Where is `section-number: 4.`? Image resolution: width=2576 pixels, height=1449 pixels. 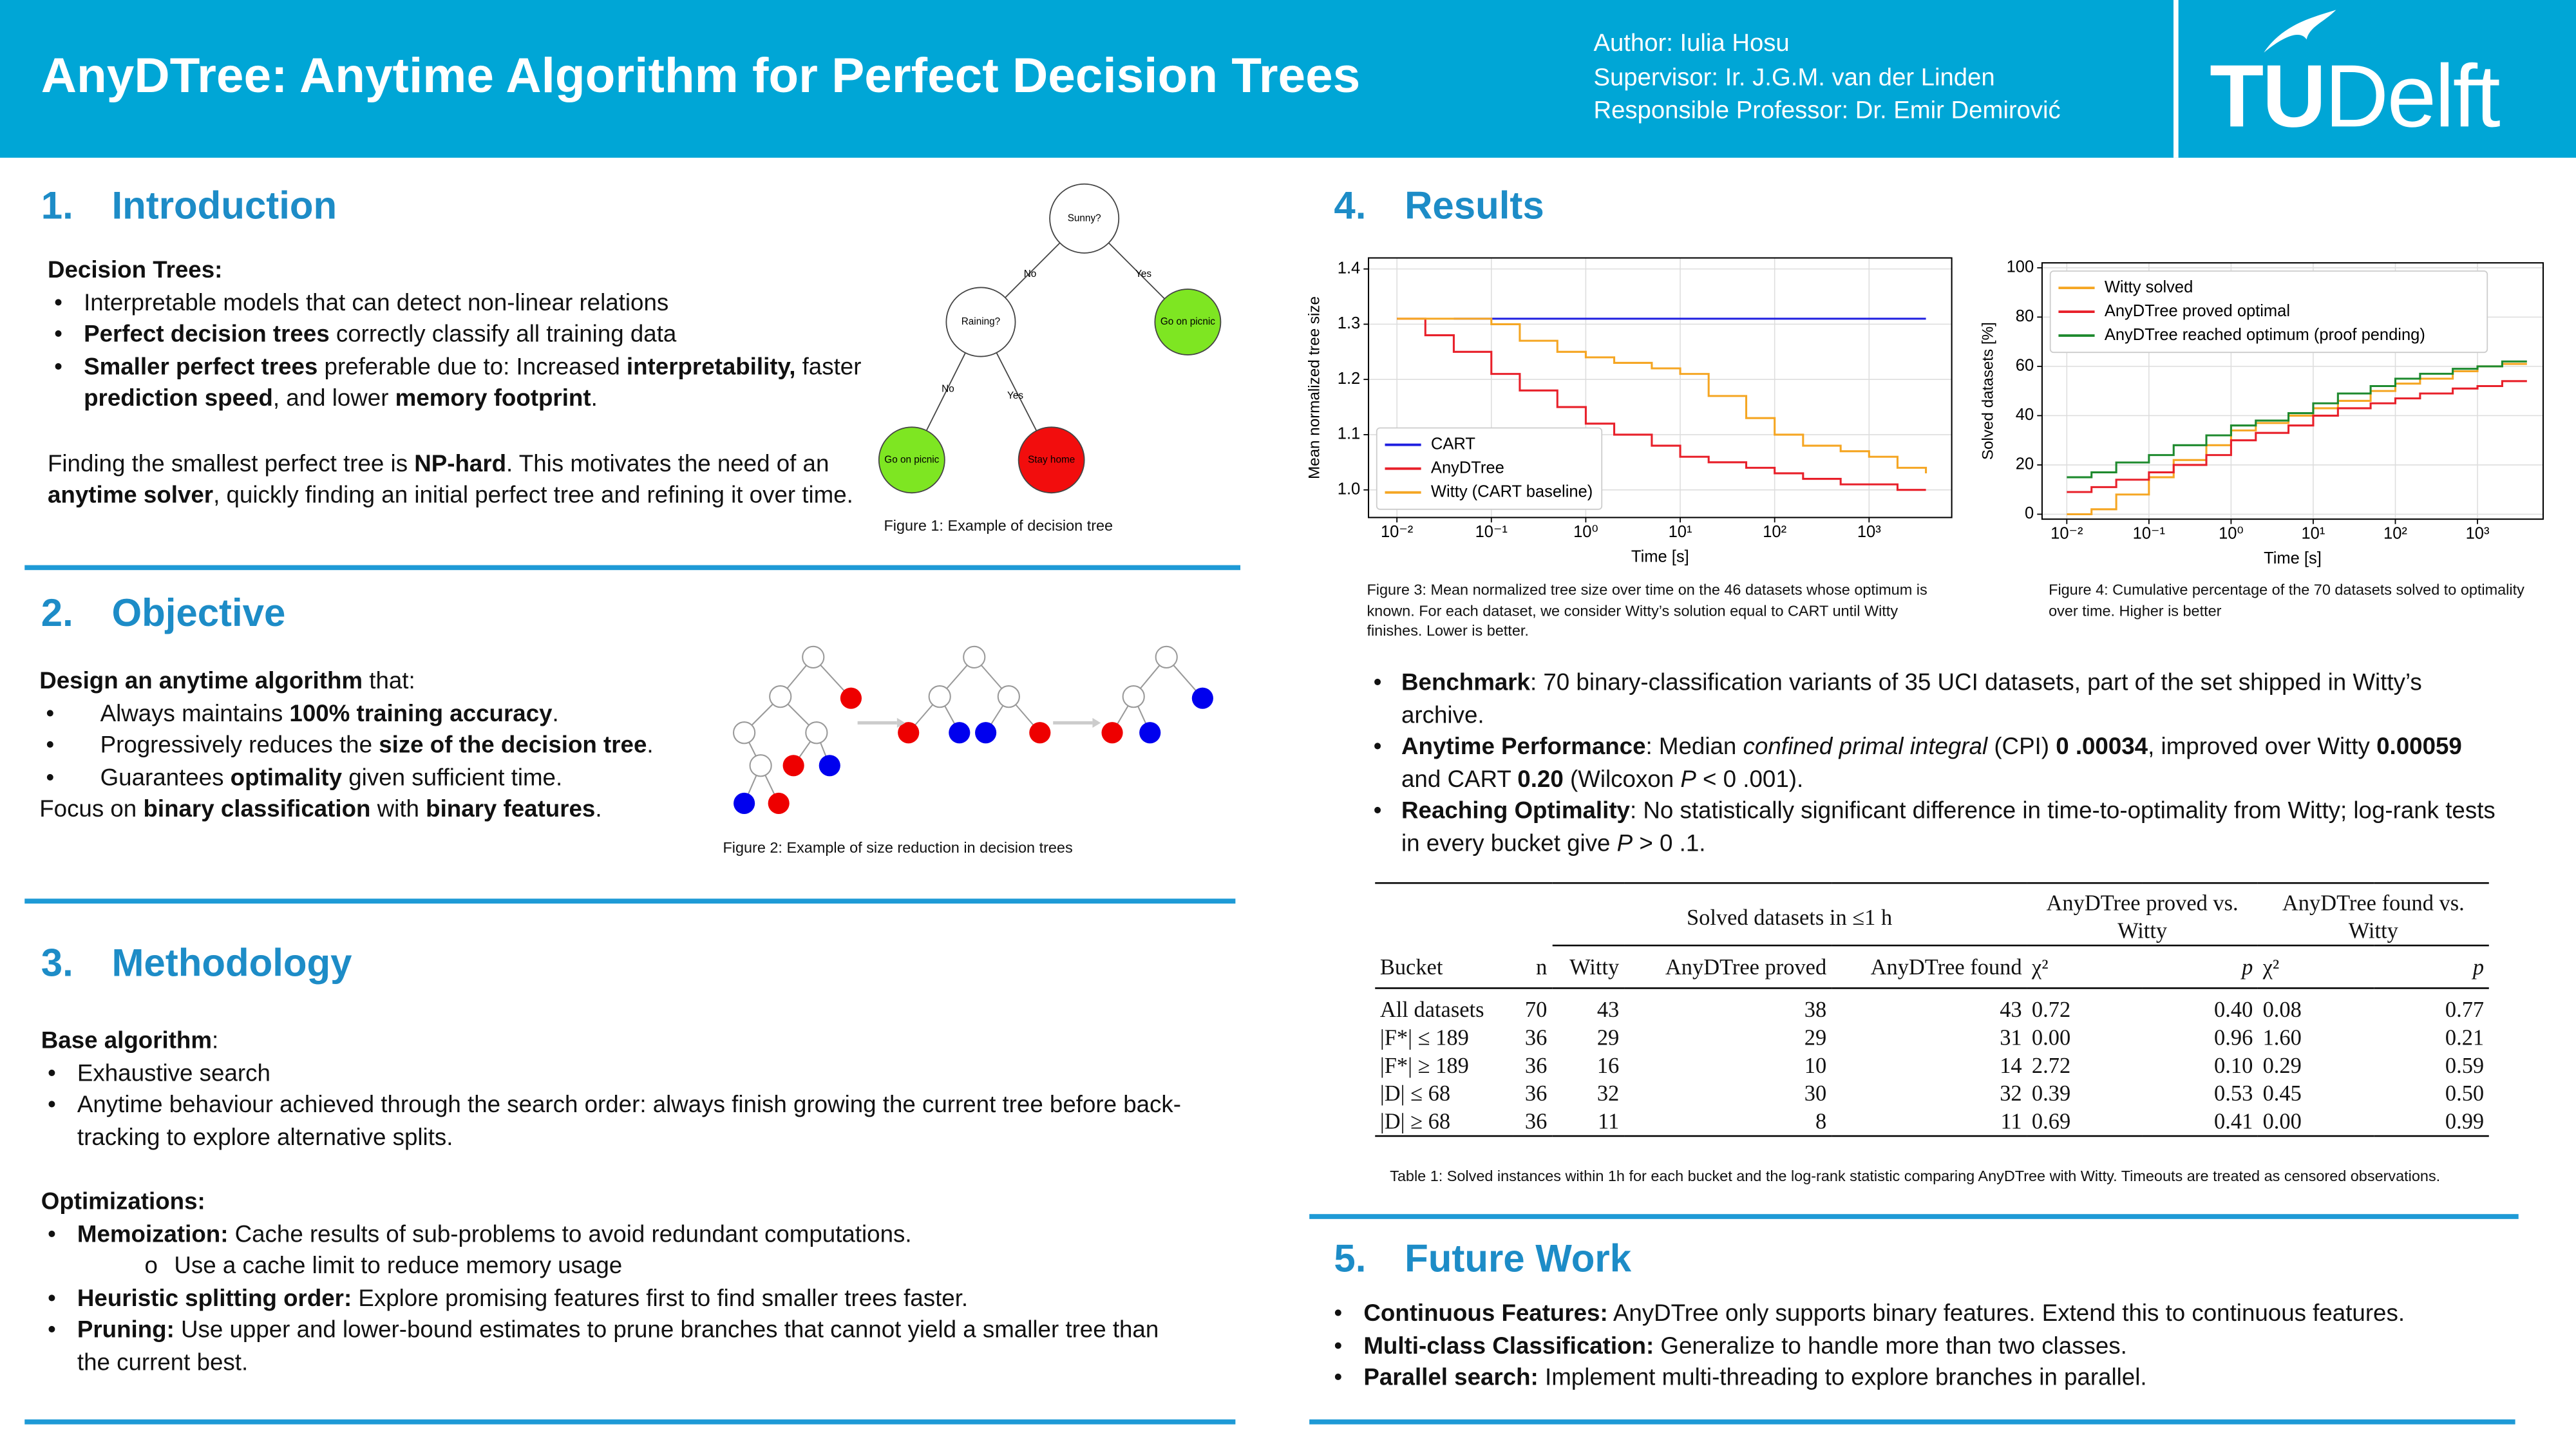
section-number: 4. is located at coordinates (1351, 206).